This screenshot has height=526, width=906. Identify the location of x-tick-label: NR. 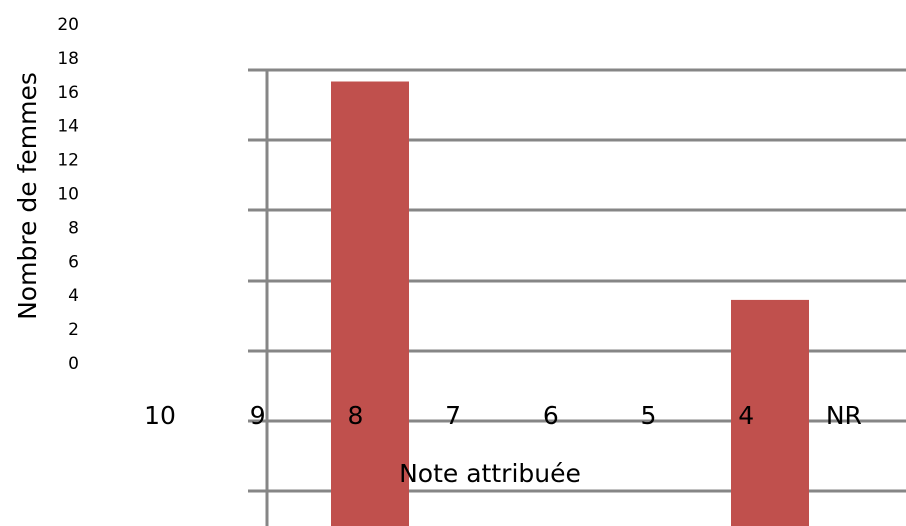
(844, 415).